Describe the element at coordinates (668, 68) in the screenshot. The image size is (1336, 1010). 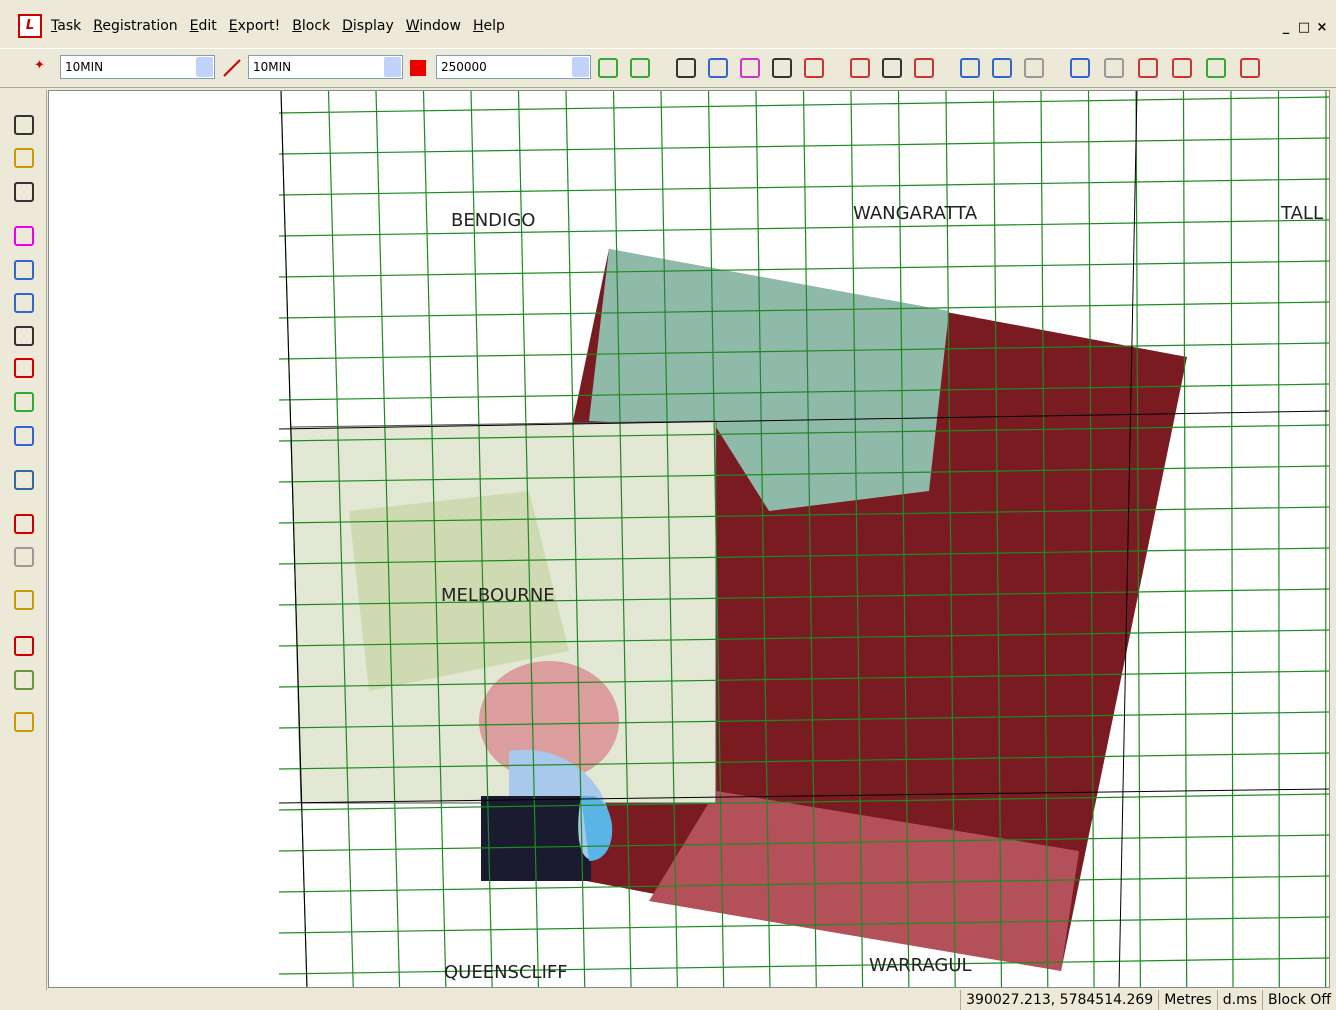
I see `toolbar: ✦ 10MIN 10MIN 250000` at that location.